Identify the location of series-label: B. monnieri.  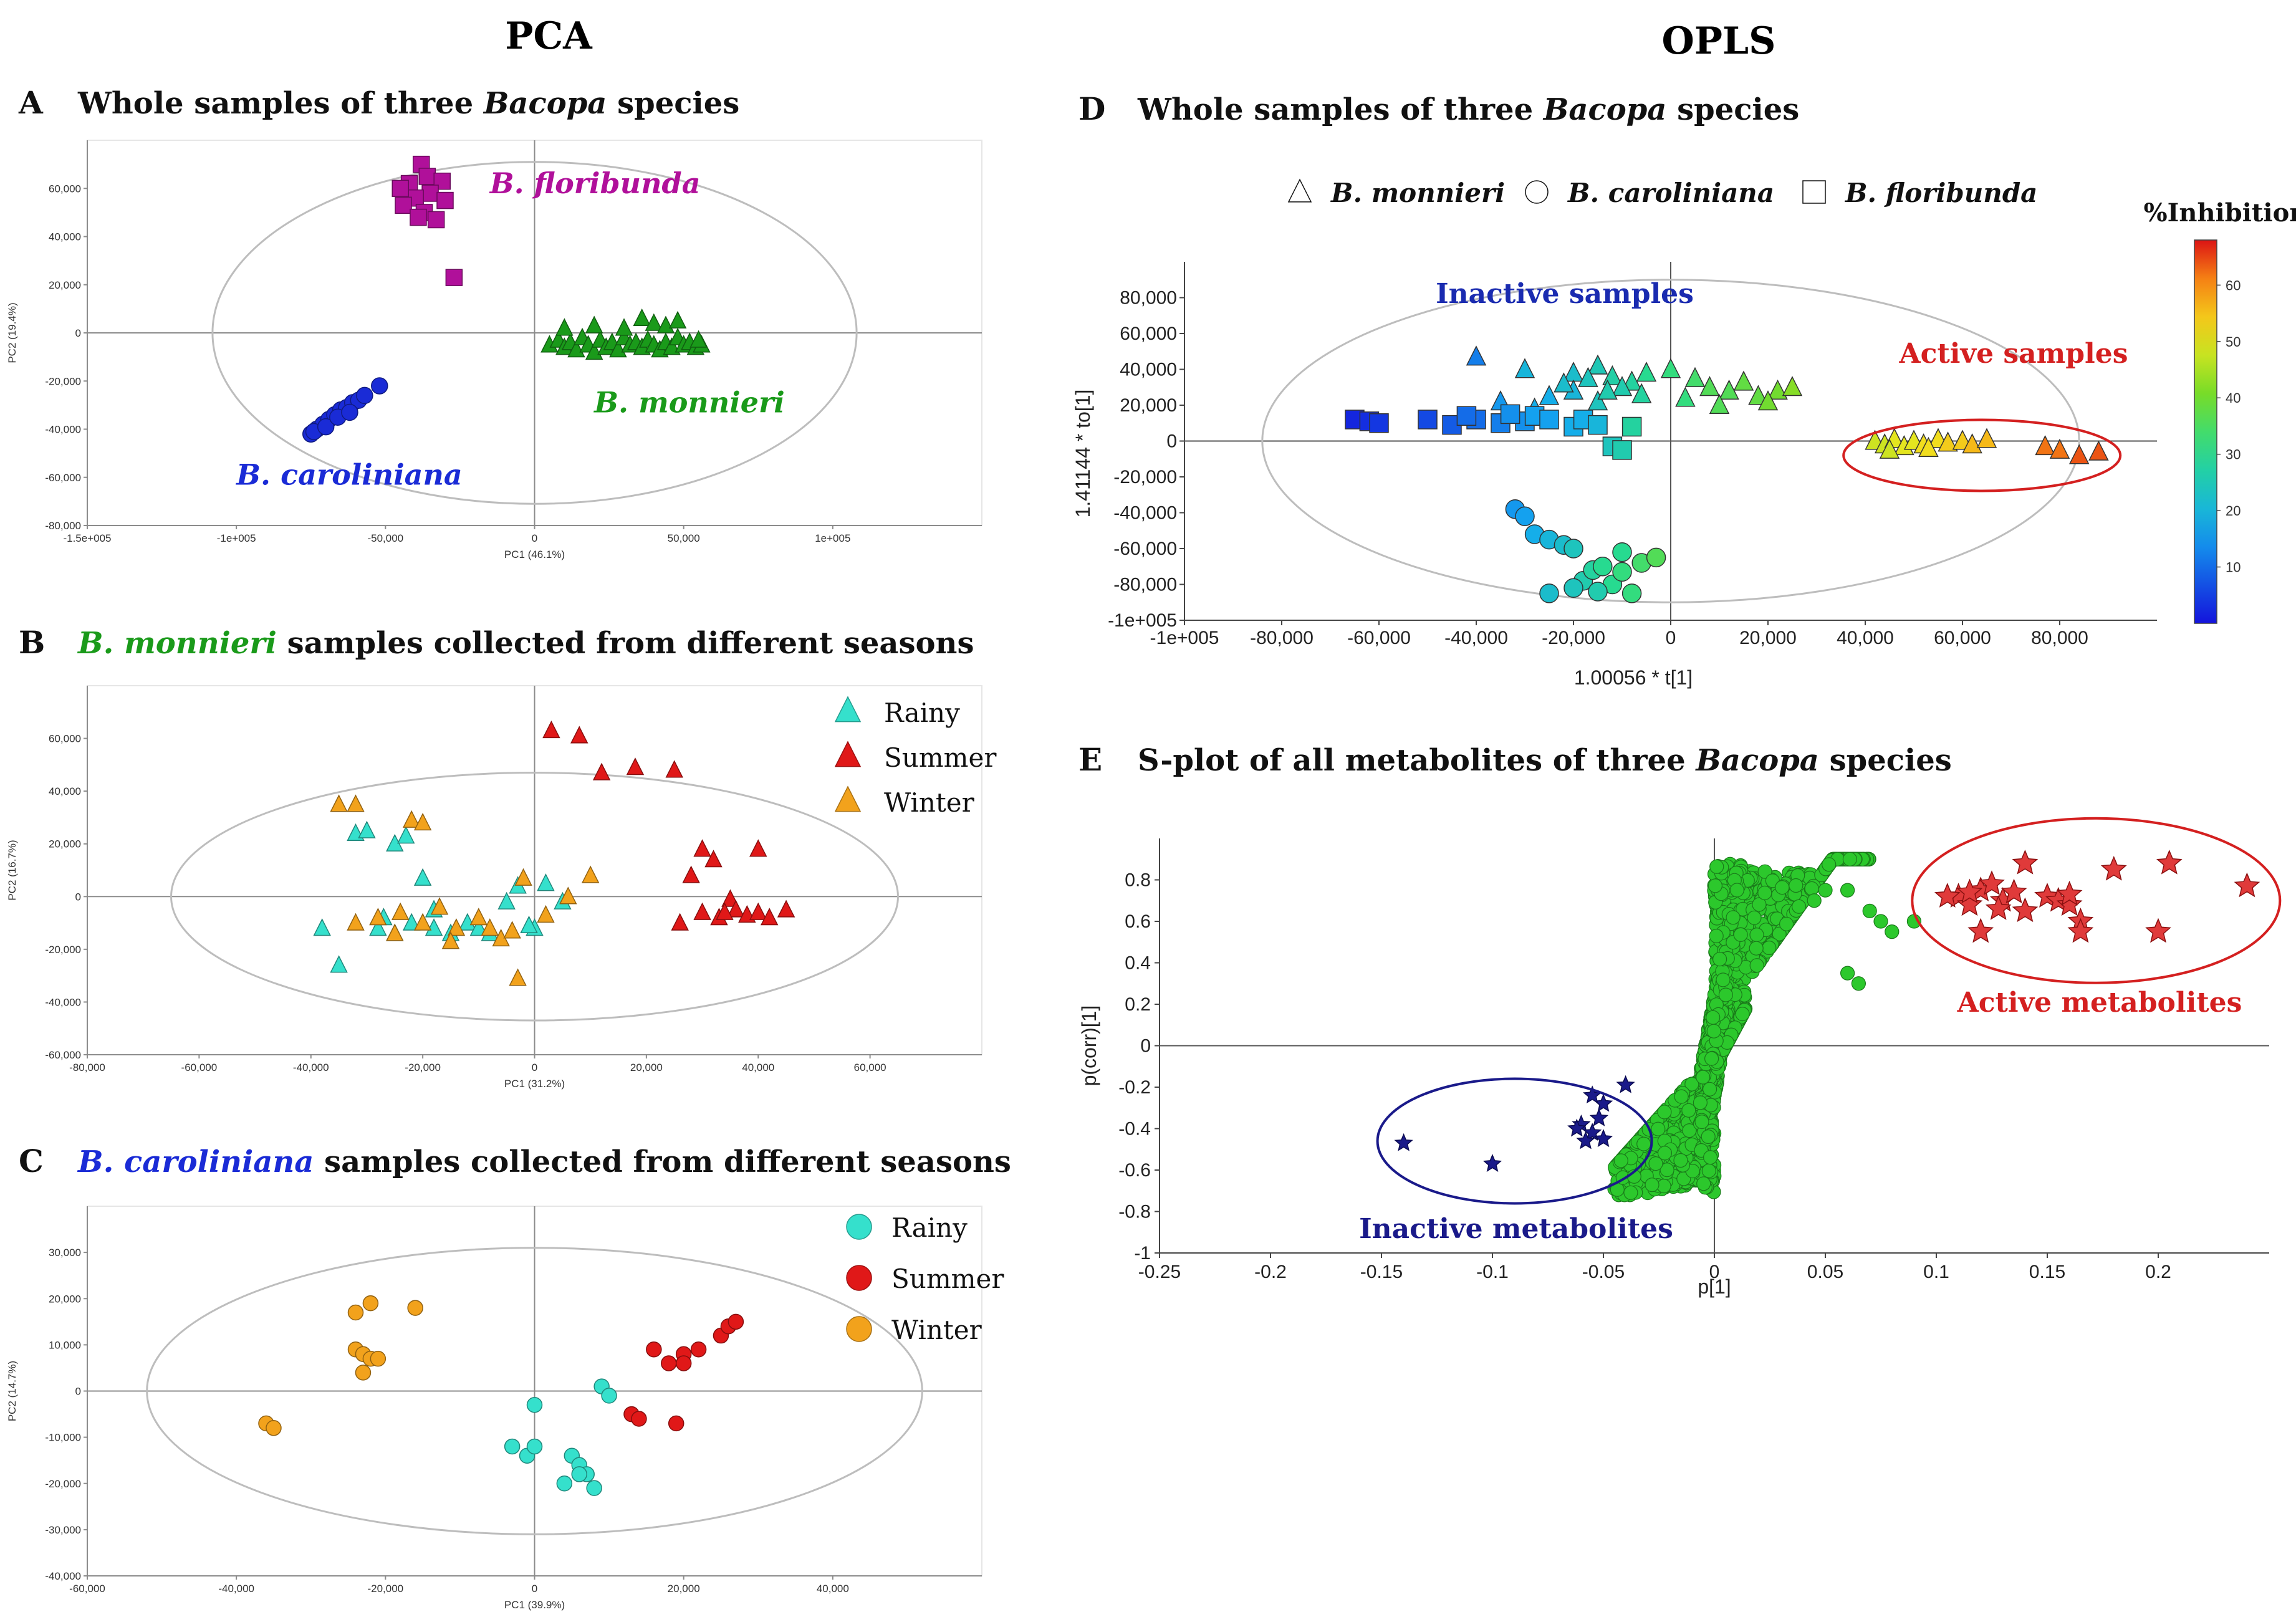
(689, 402).